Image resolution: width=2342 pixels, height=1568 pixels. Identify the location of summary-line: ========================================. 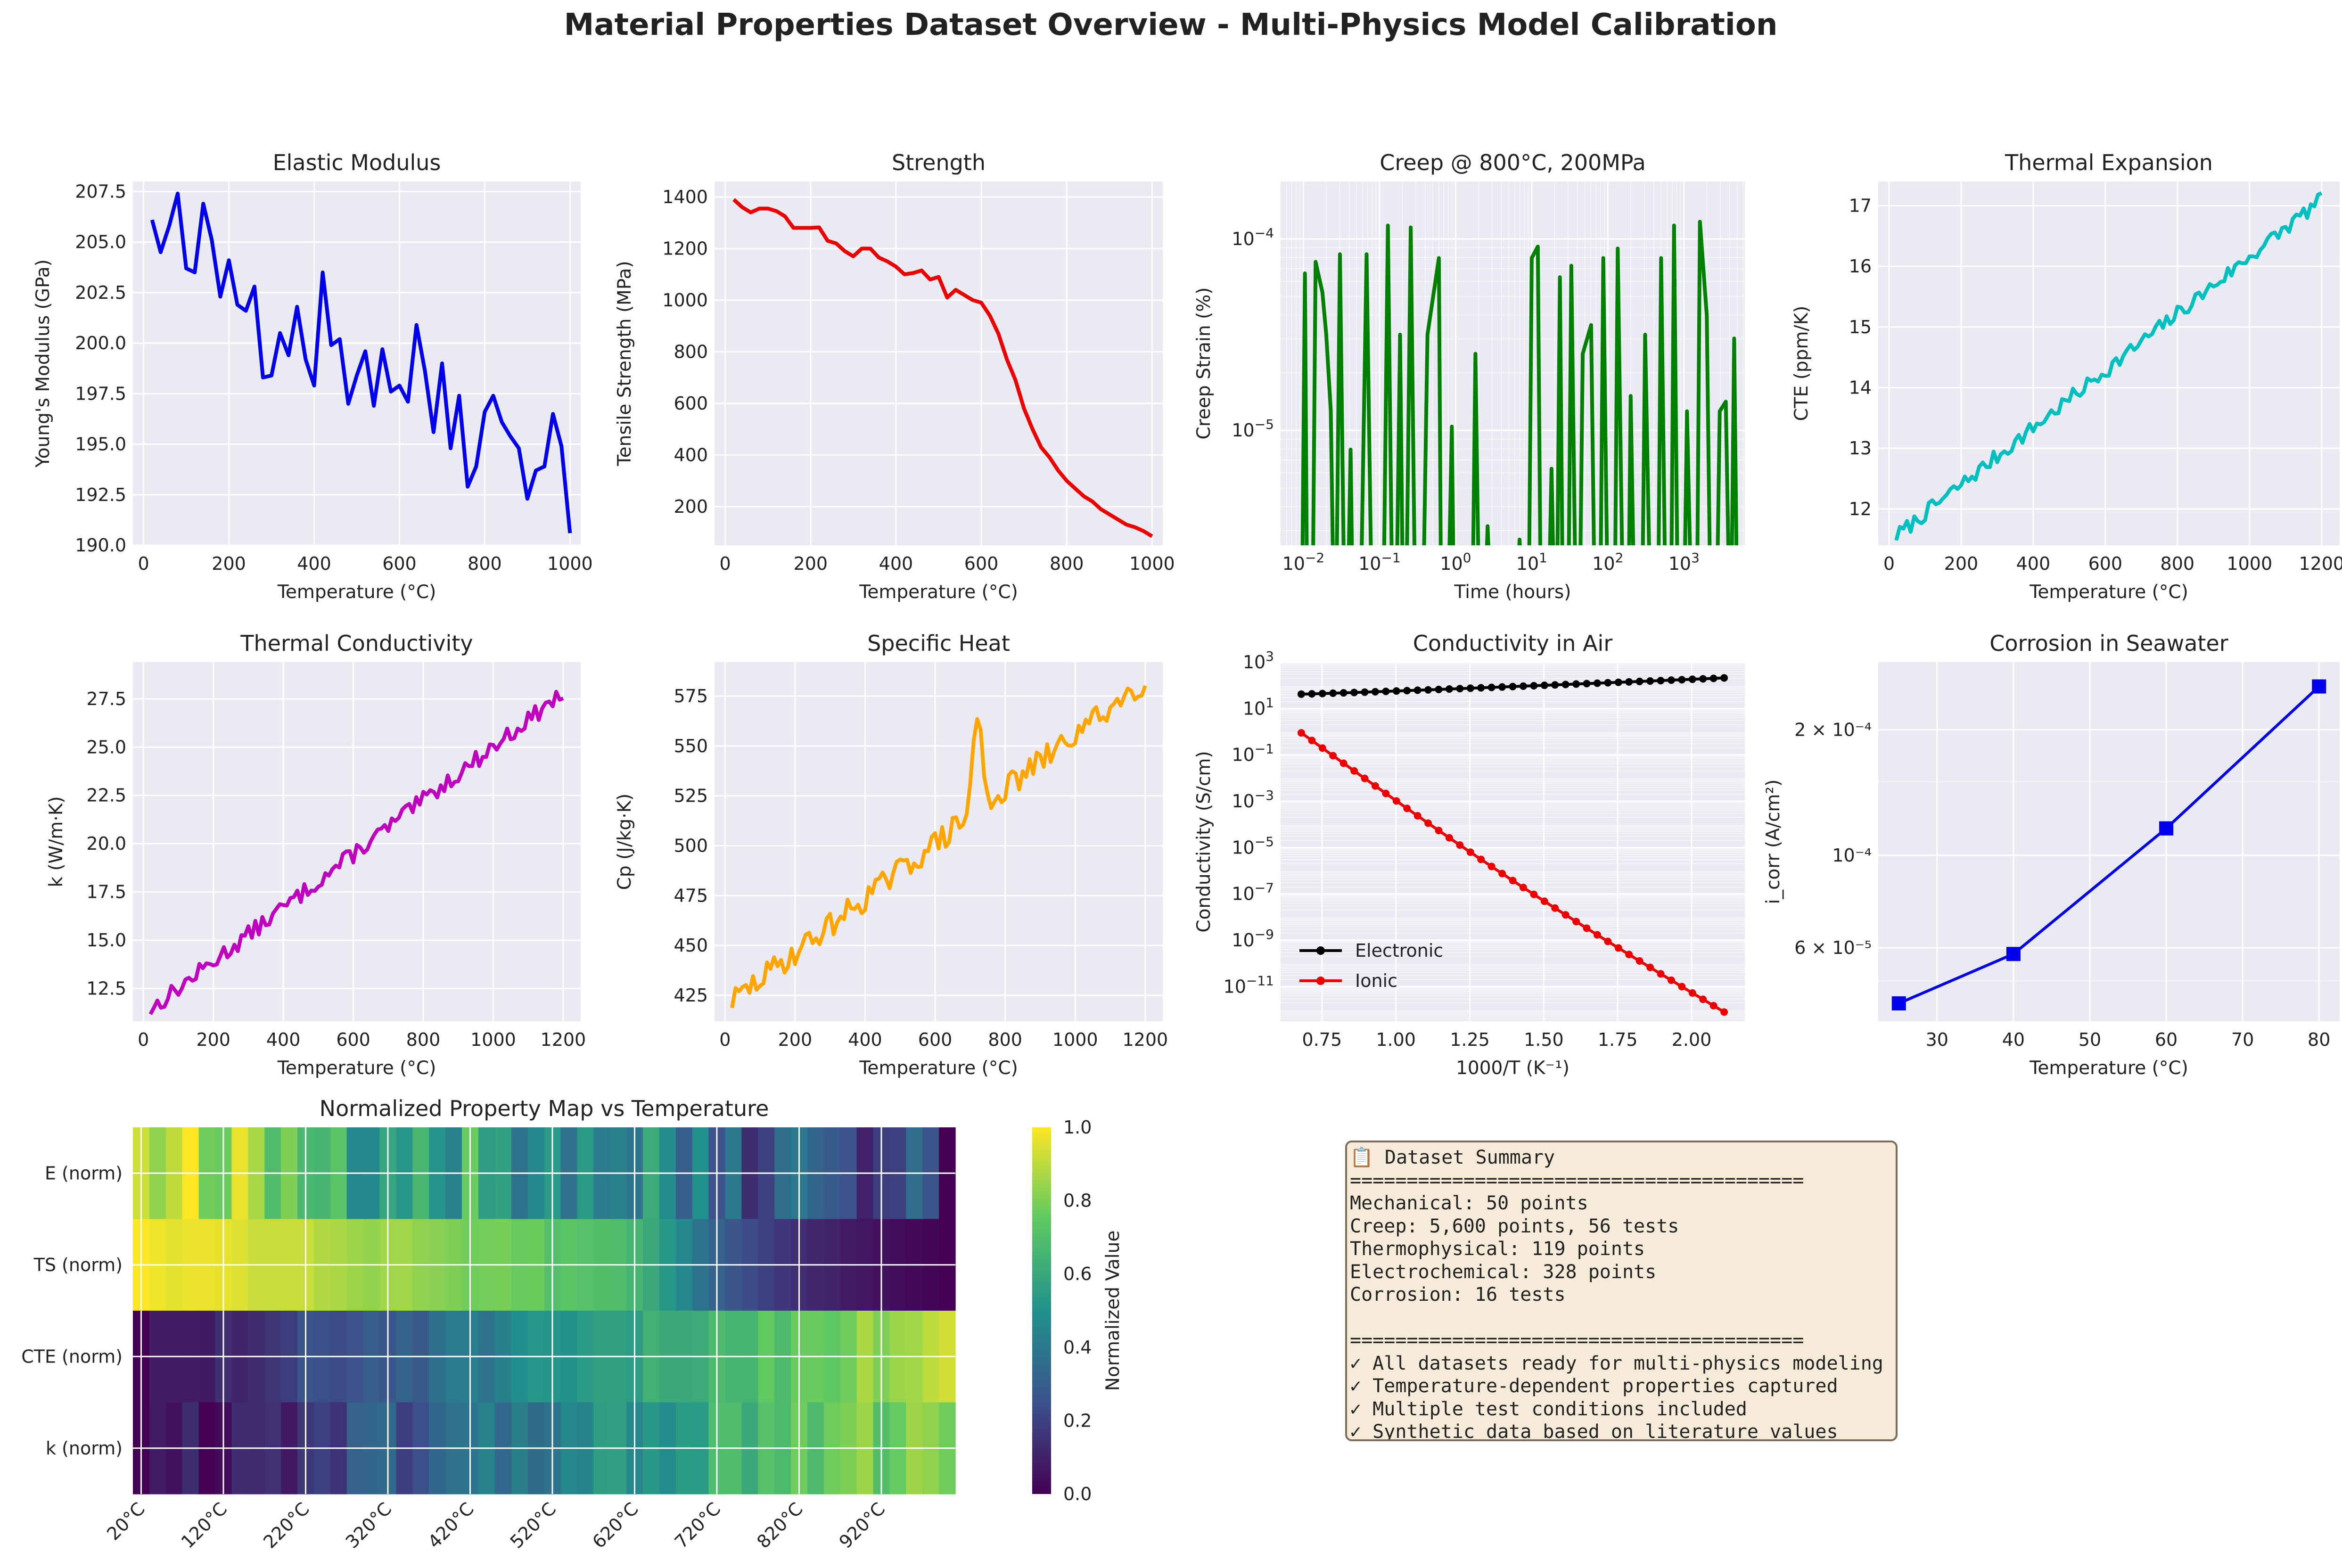
(1577, 1180).